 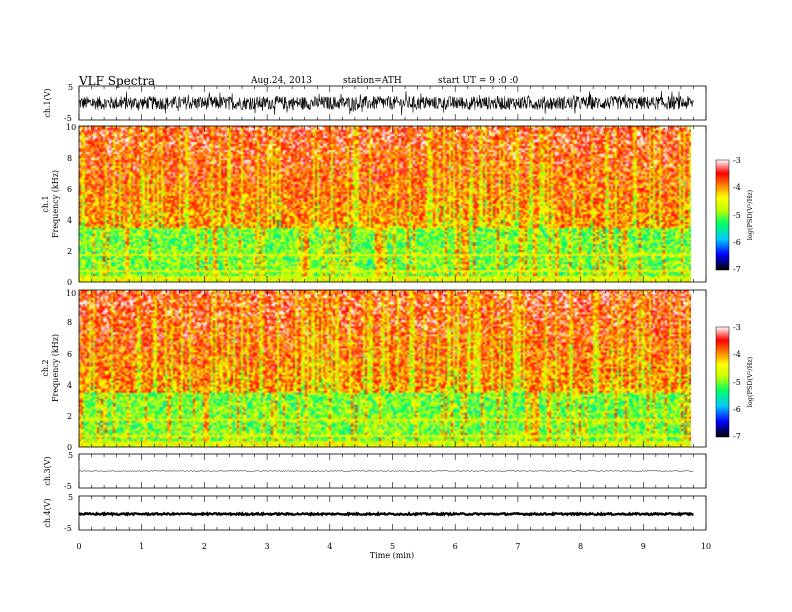 I want to click on spec2-channel-label: ch.2, so click(x=45, y=367).